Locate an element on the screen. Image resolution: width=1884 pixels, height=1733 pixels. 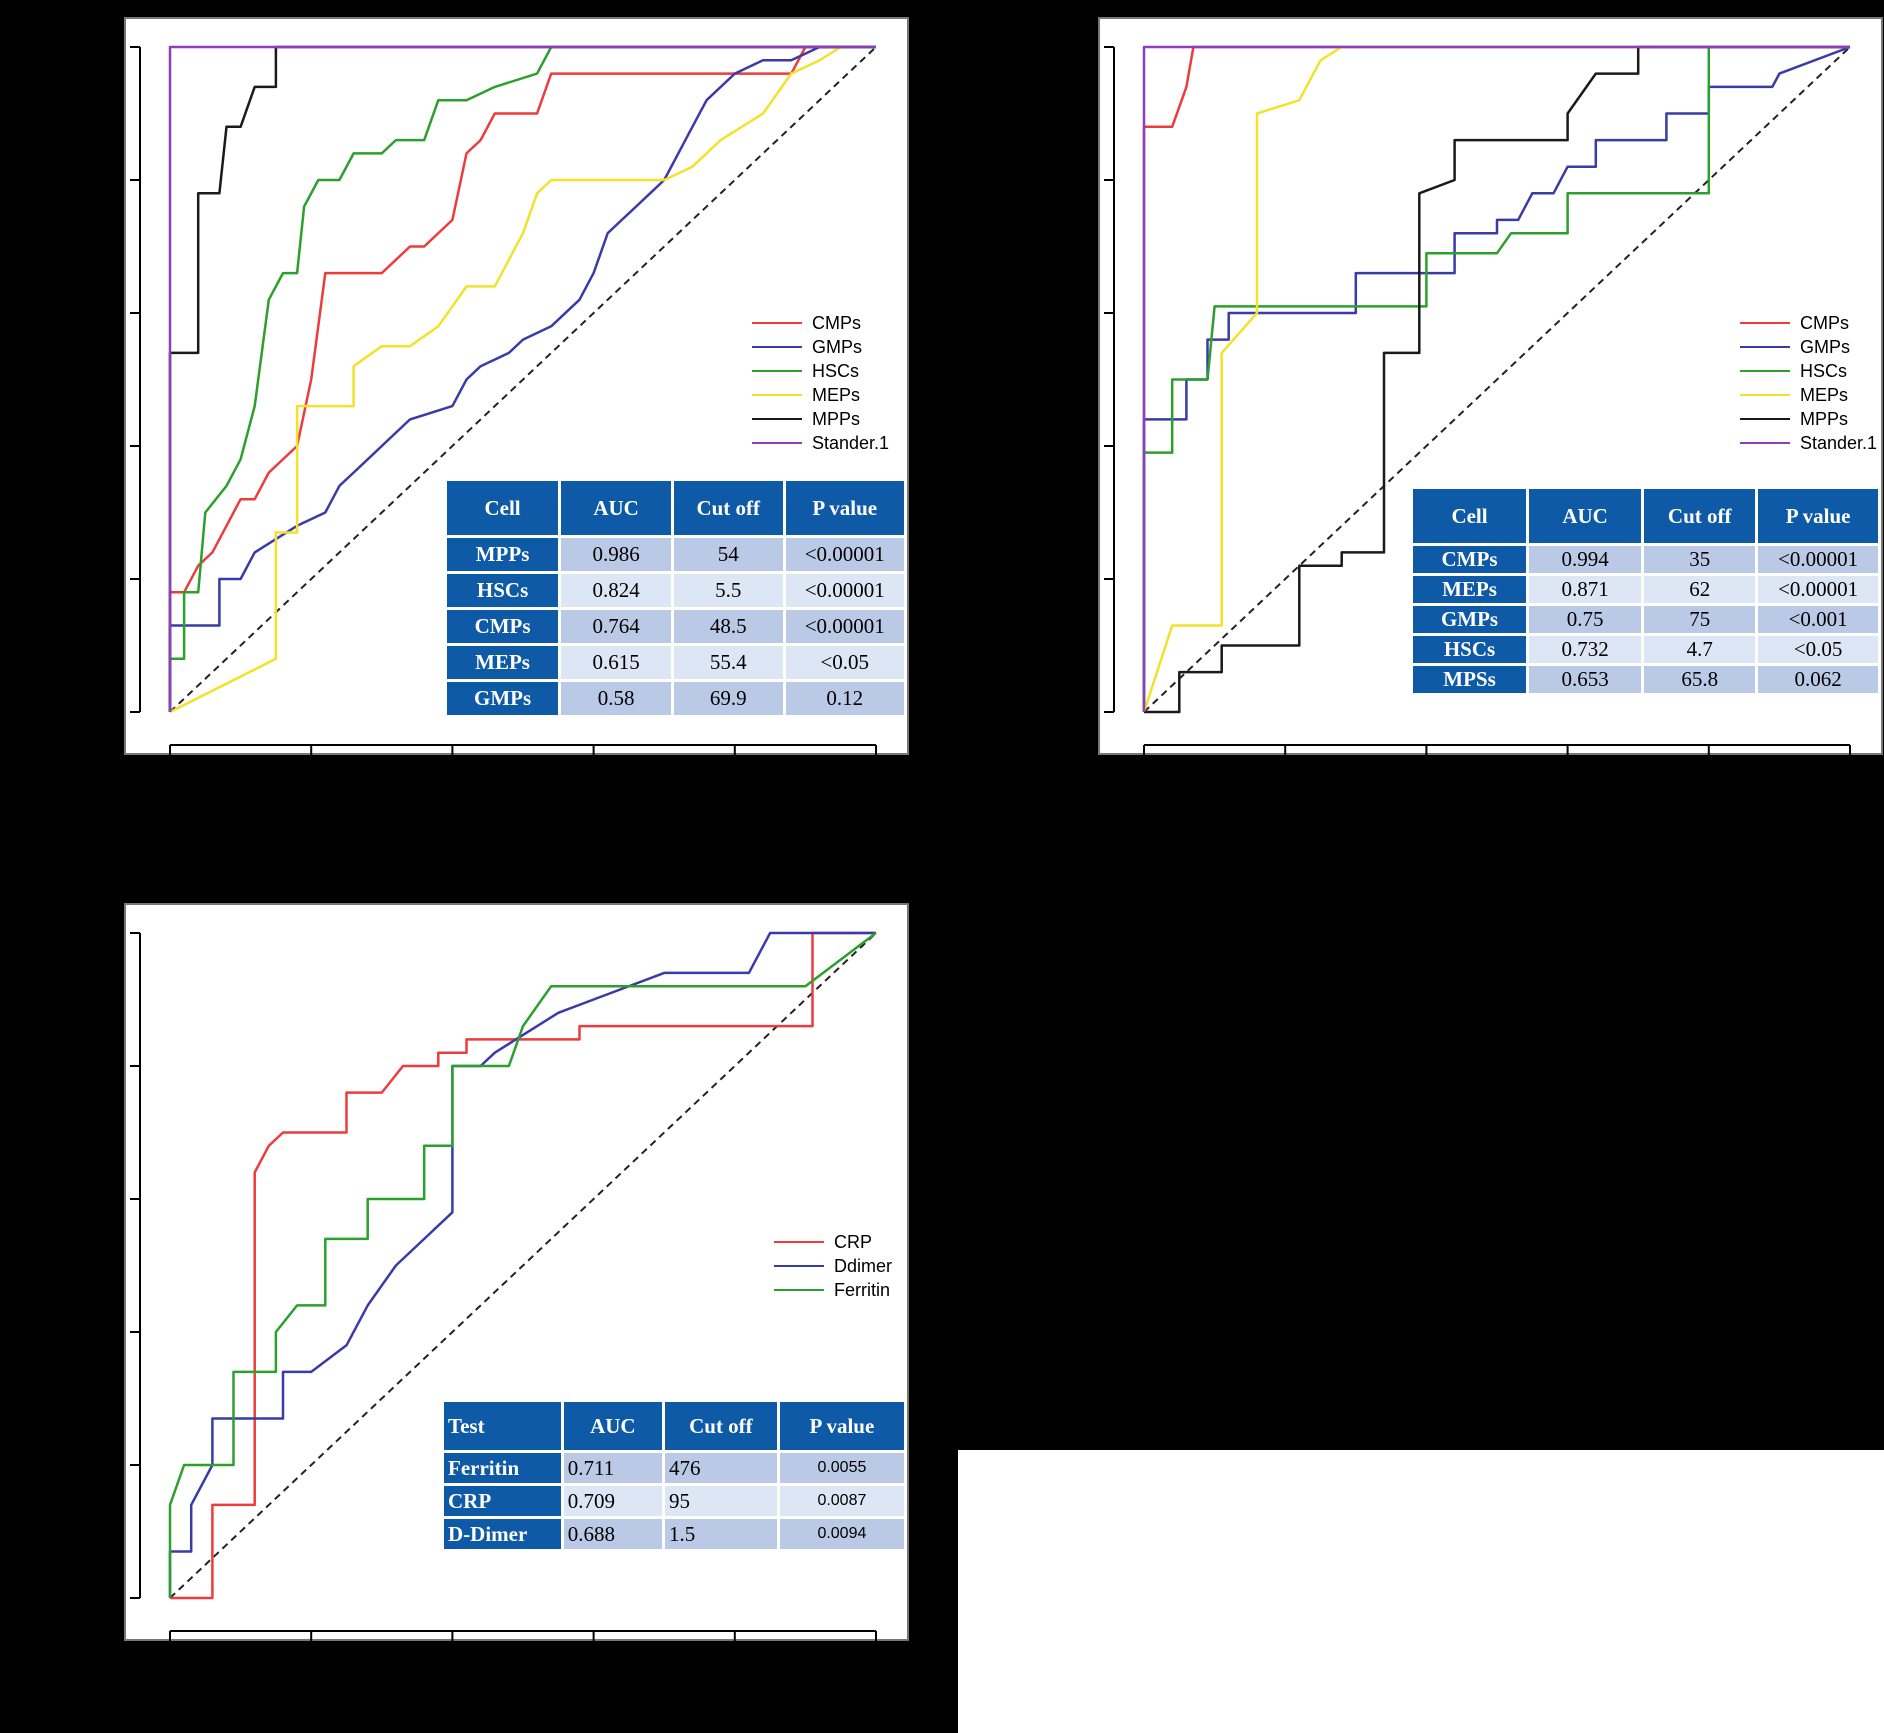
table-cell: 0.986 is located at coordinates (616, 554).